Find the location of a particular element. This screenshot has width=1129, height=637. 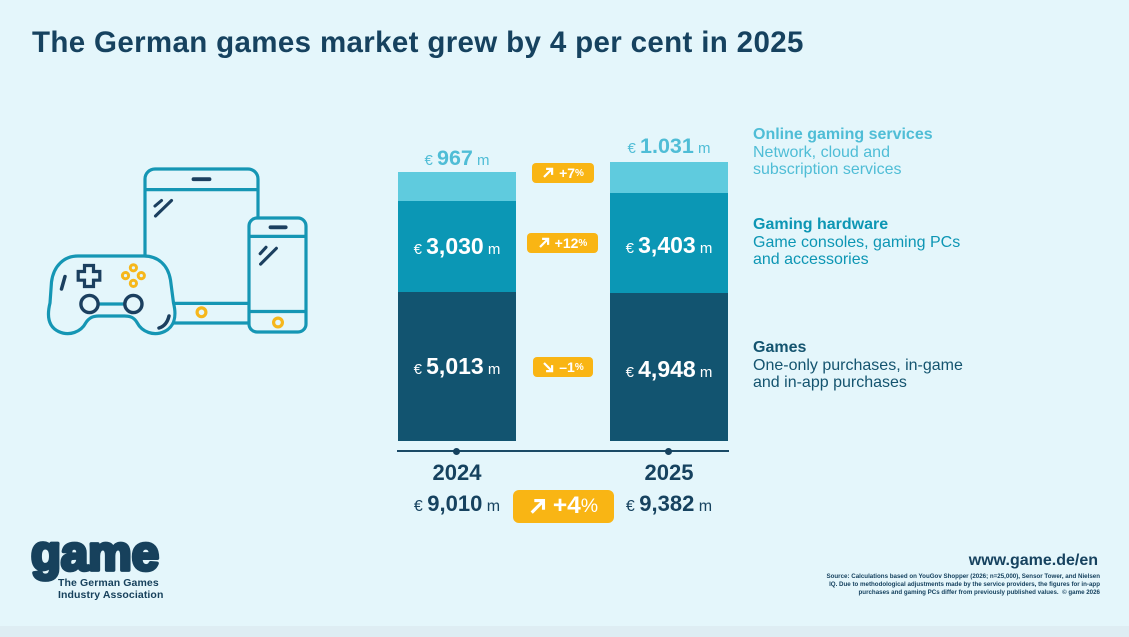

svg-text: game is located at coordinates (95, 554).